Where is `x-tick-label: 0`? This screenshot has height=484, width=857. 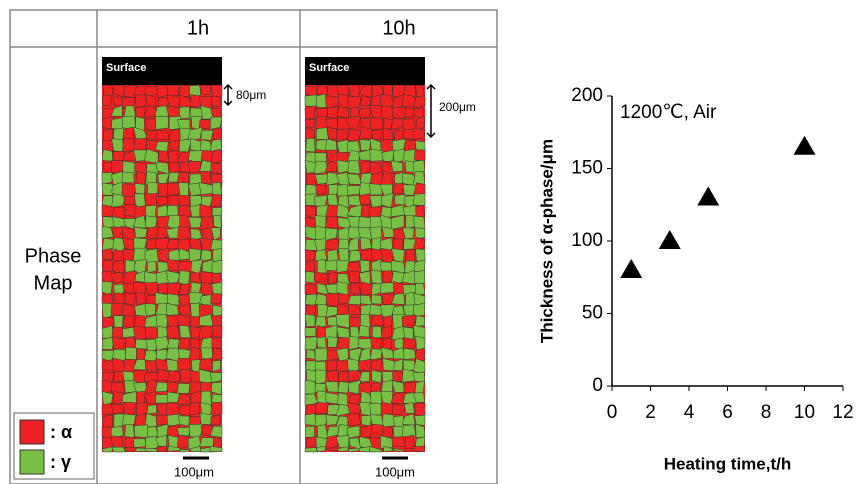
x-tick-label: 0 is located at coordinates (612, 412).